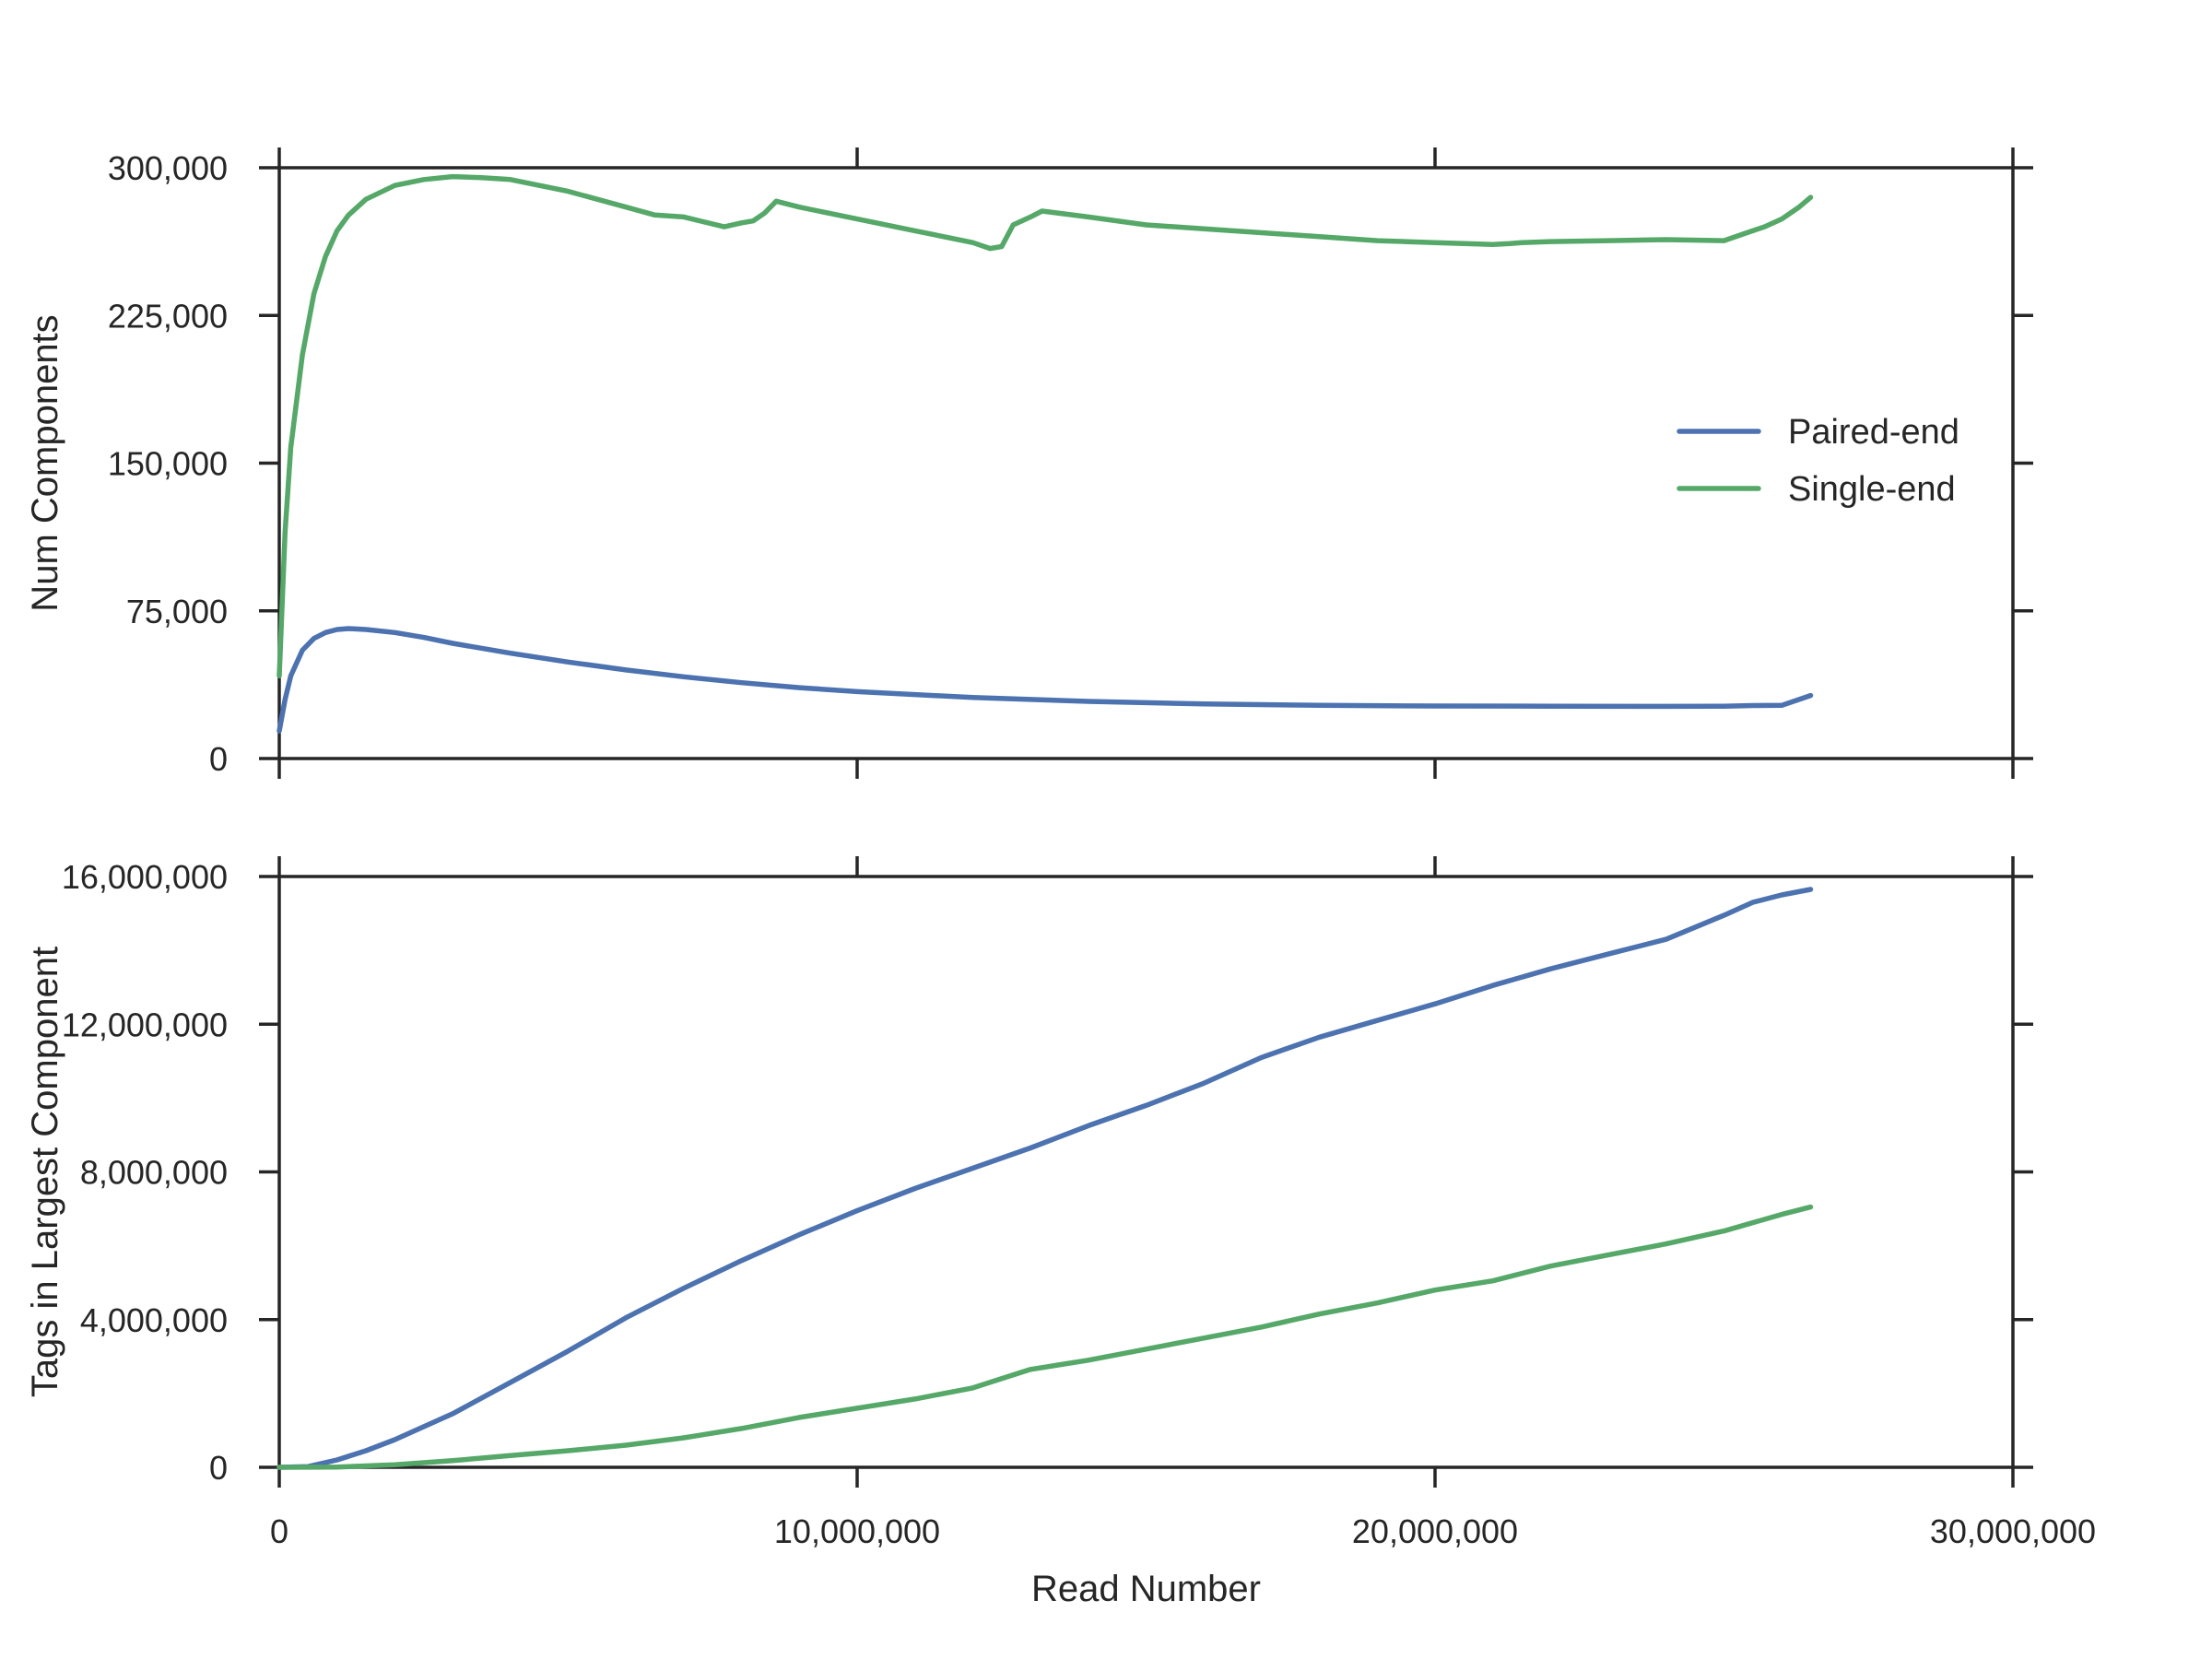 The width and height of the screenshot is (2212, 1659). What do you see at coordinates (45, 462) in the screenshot?
I see `y-axis-title: Num Components` at bounding box center [45, 462].